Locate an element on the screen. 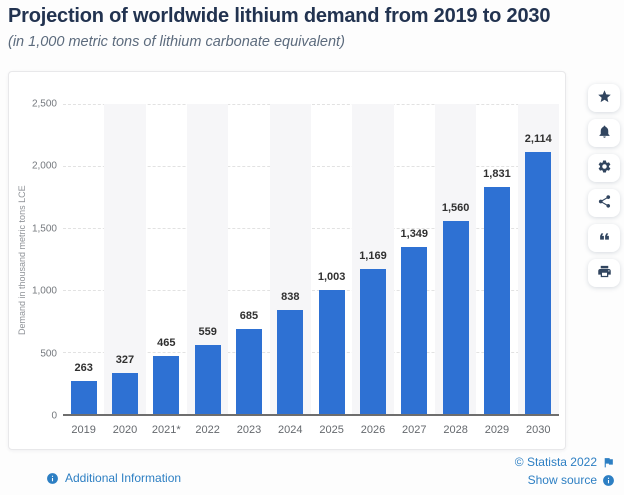 This screenshot has height=495, width=624. bar-value-label: 1,560 is located at coordinates (455, 207).